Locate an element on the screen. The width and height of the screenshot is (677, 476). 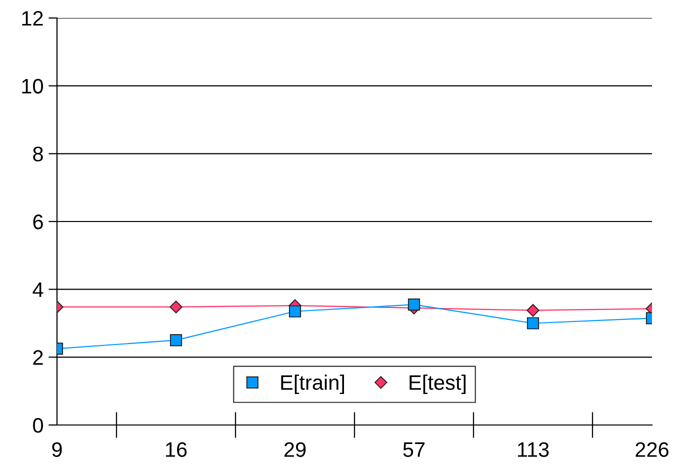
x-tick-label: 226 is located at coordinates (652, 449).